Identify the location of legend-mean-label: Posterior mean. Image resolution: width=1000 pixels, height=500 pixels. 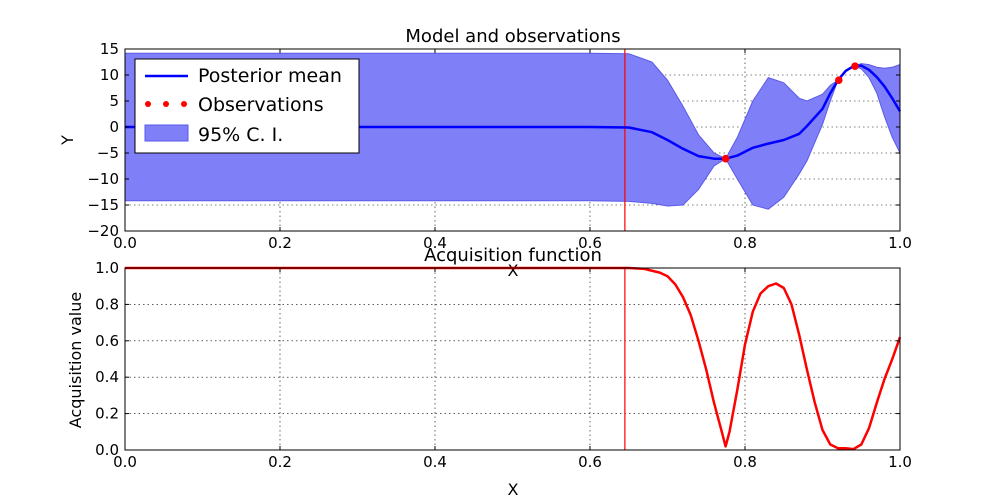
(270, 76).